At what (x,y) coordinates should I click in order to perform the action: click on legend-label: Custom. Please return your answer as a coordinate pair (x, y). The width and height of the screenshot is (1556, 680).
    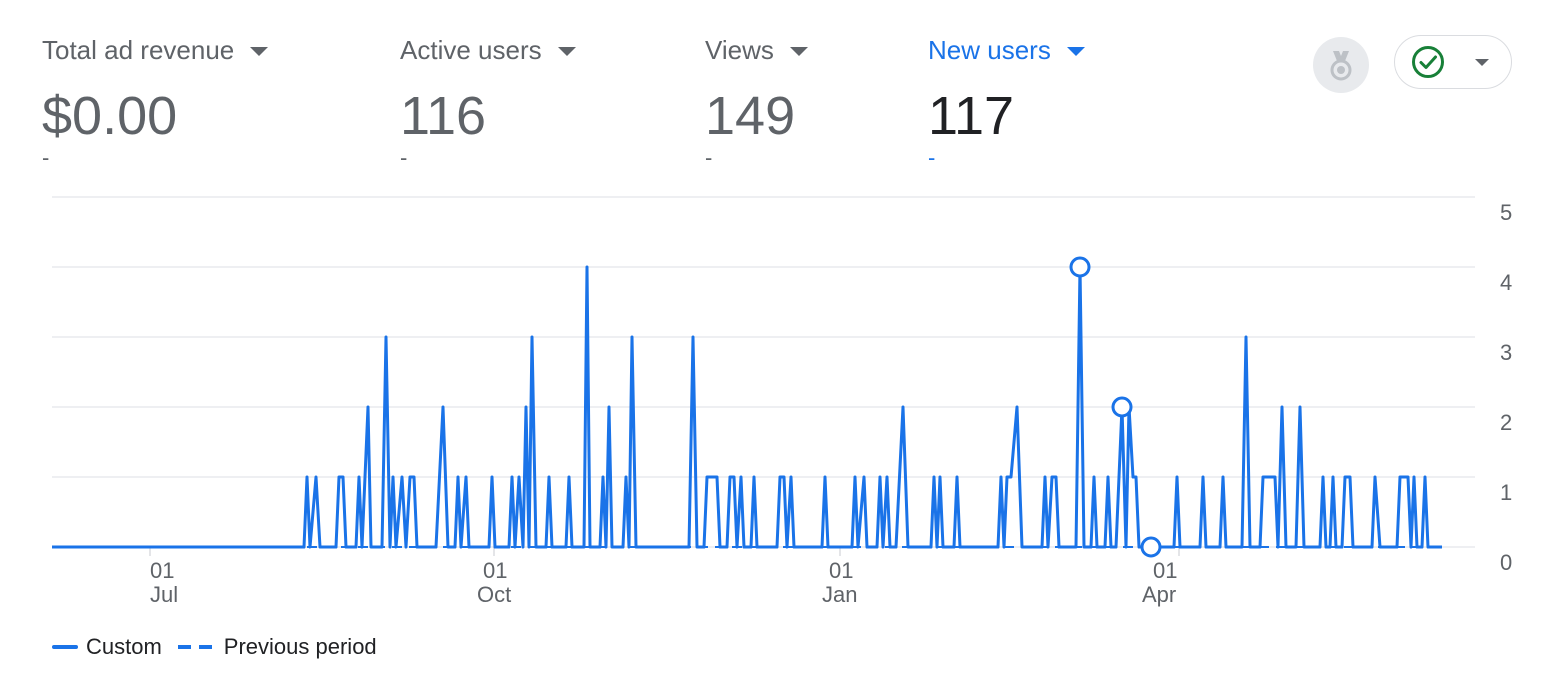
    Looking at the image, I should click on (124, 646).